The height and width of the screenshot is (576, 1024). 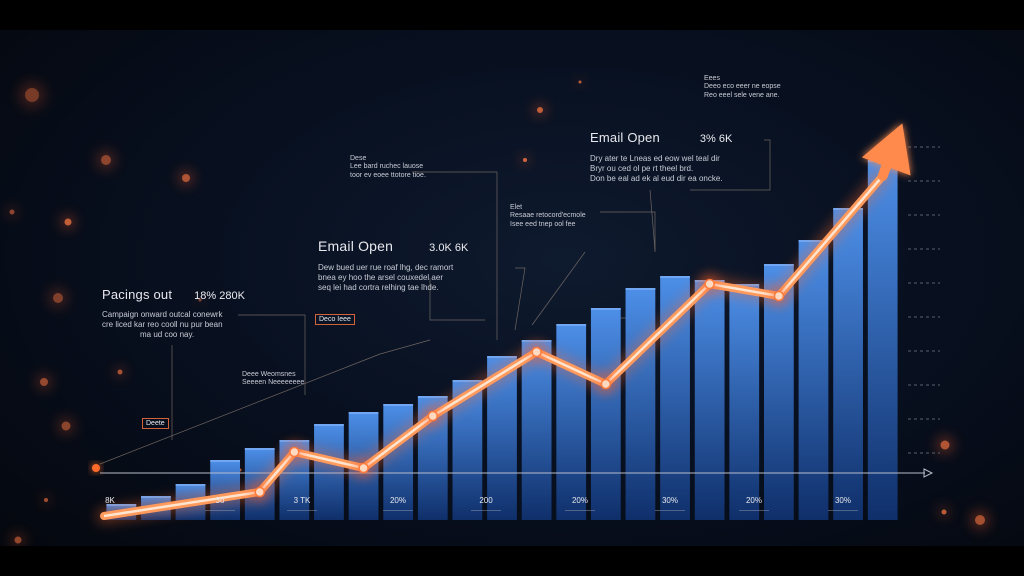 What do you see at coordinates (110, 500) in the screenshot?
I see `x-tick-label-0: 8K` at bounding box center [110, 500].